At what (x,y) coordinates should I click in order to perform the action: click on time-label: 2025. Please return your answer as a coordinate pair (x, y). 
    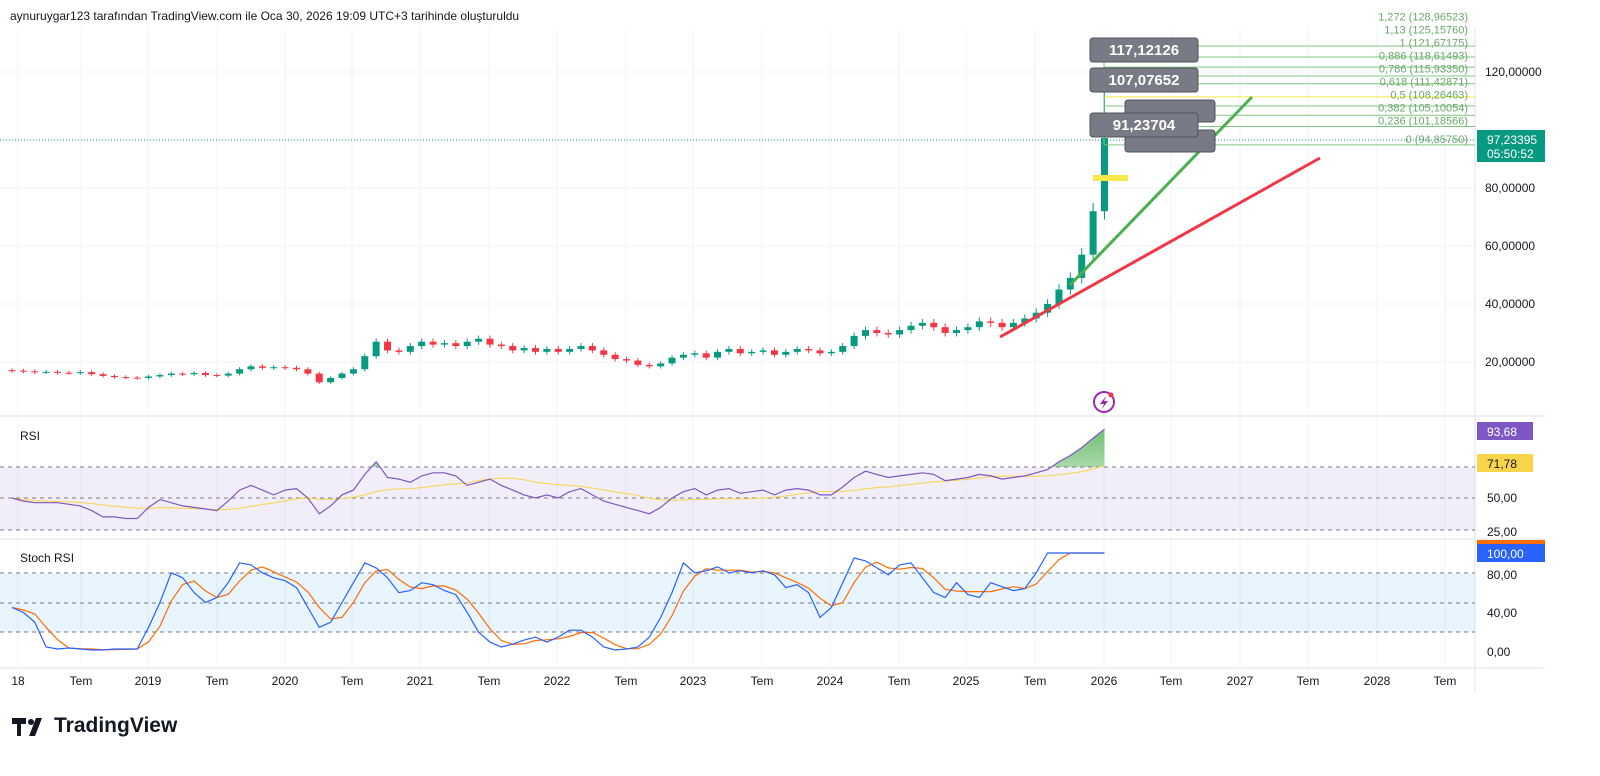
    Looking at the image, I should click on (966, 681).